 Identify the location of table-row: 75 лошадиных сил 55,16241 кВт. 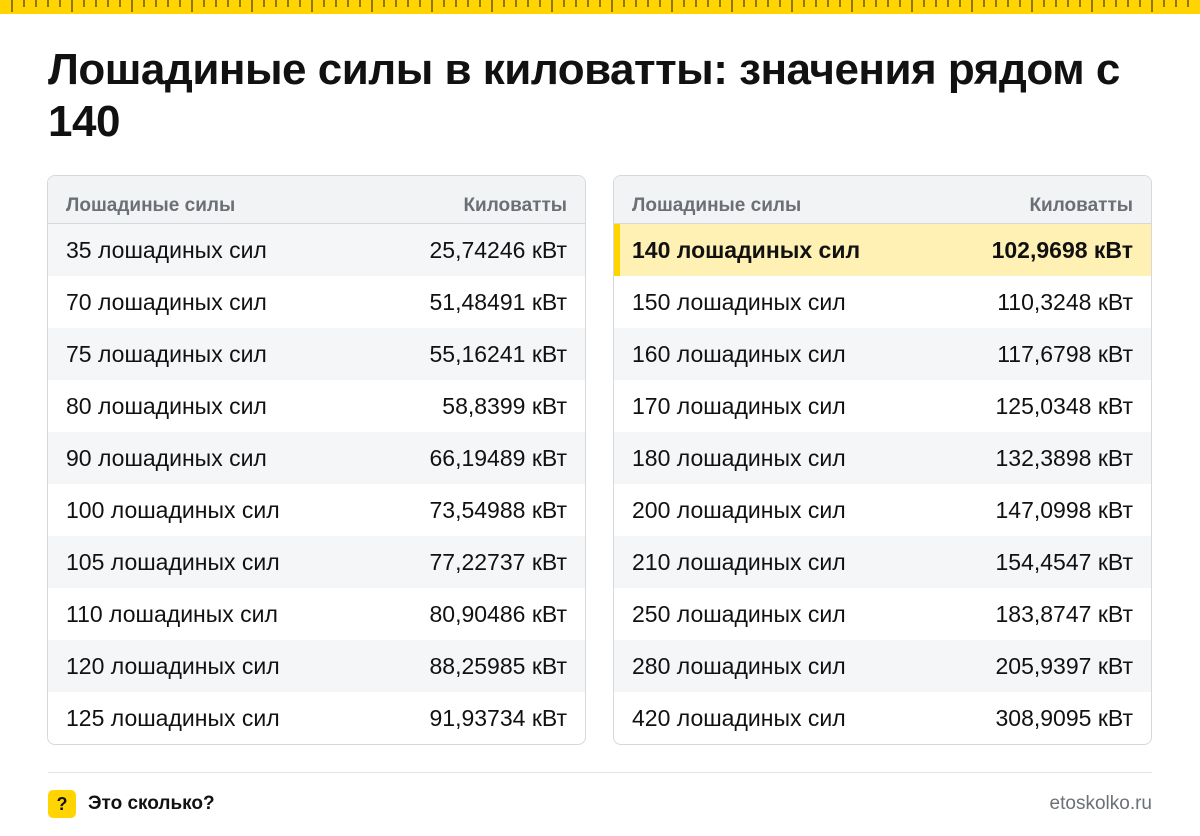
(316, 354).